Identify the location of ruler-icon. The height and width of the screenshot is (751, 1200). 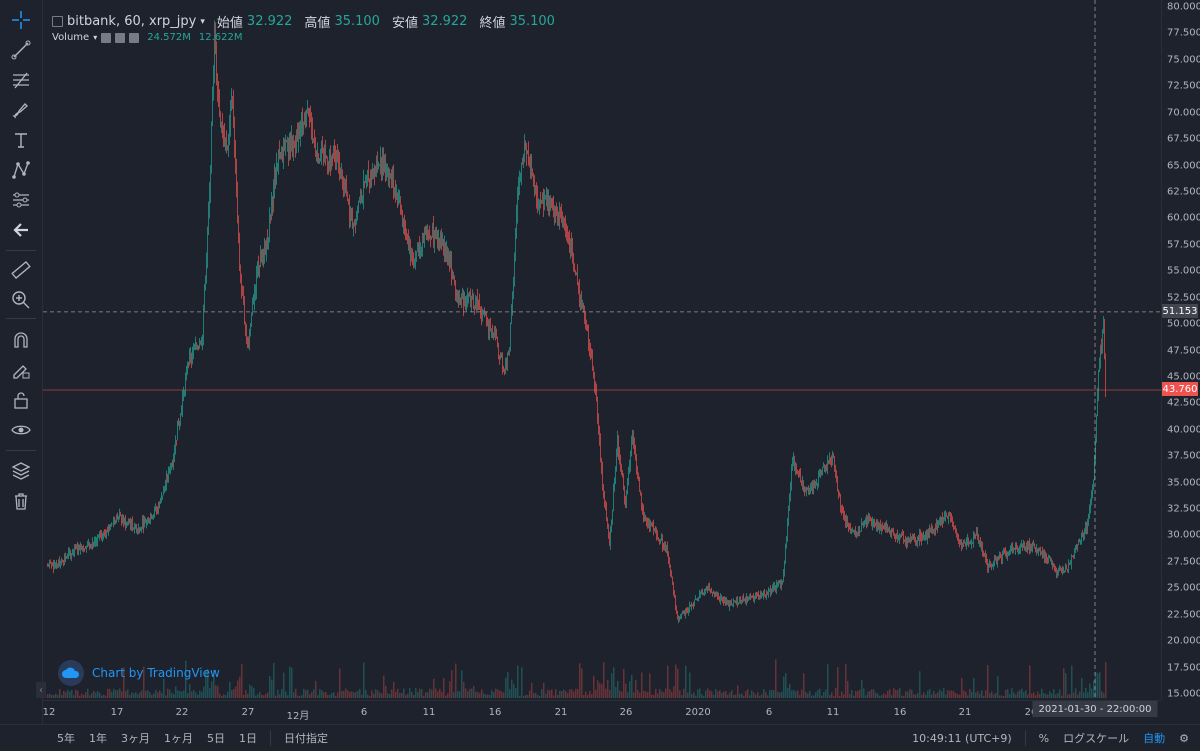
(21, 270).